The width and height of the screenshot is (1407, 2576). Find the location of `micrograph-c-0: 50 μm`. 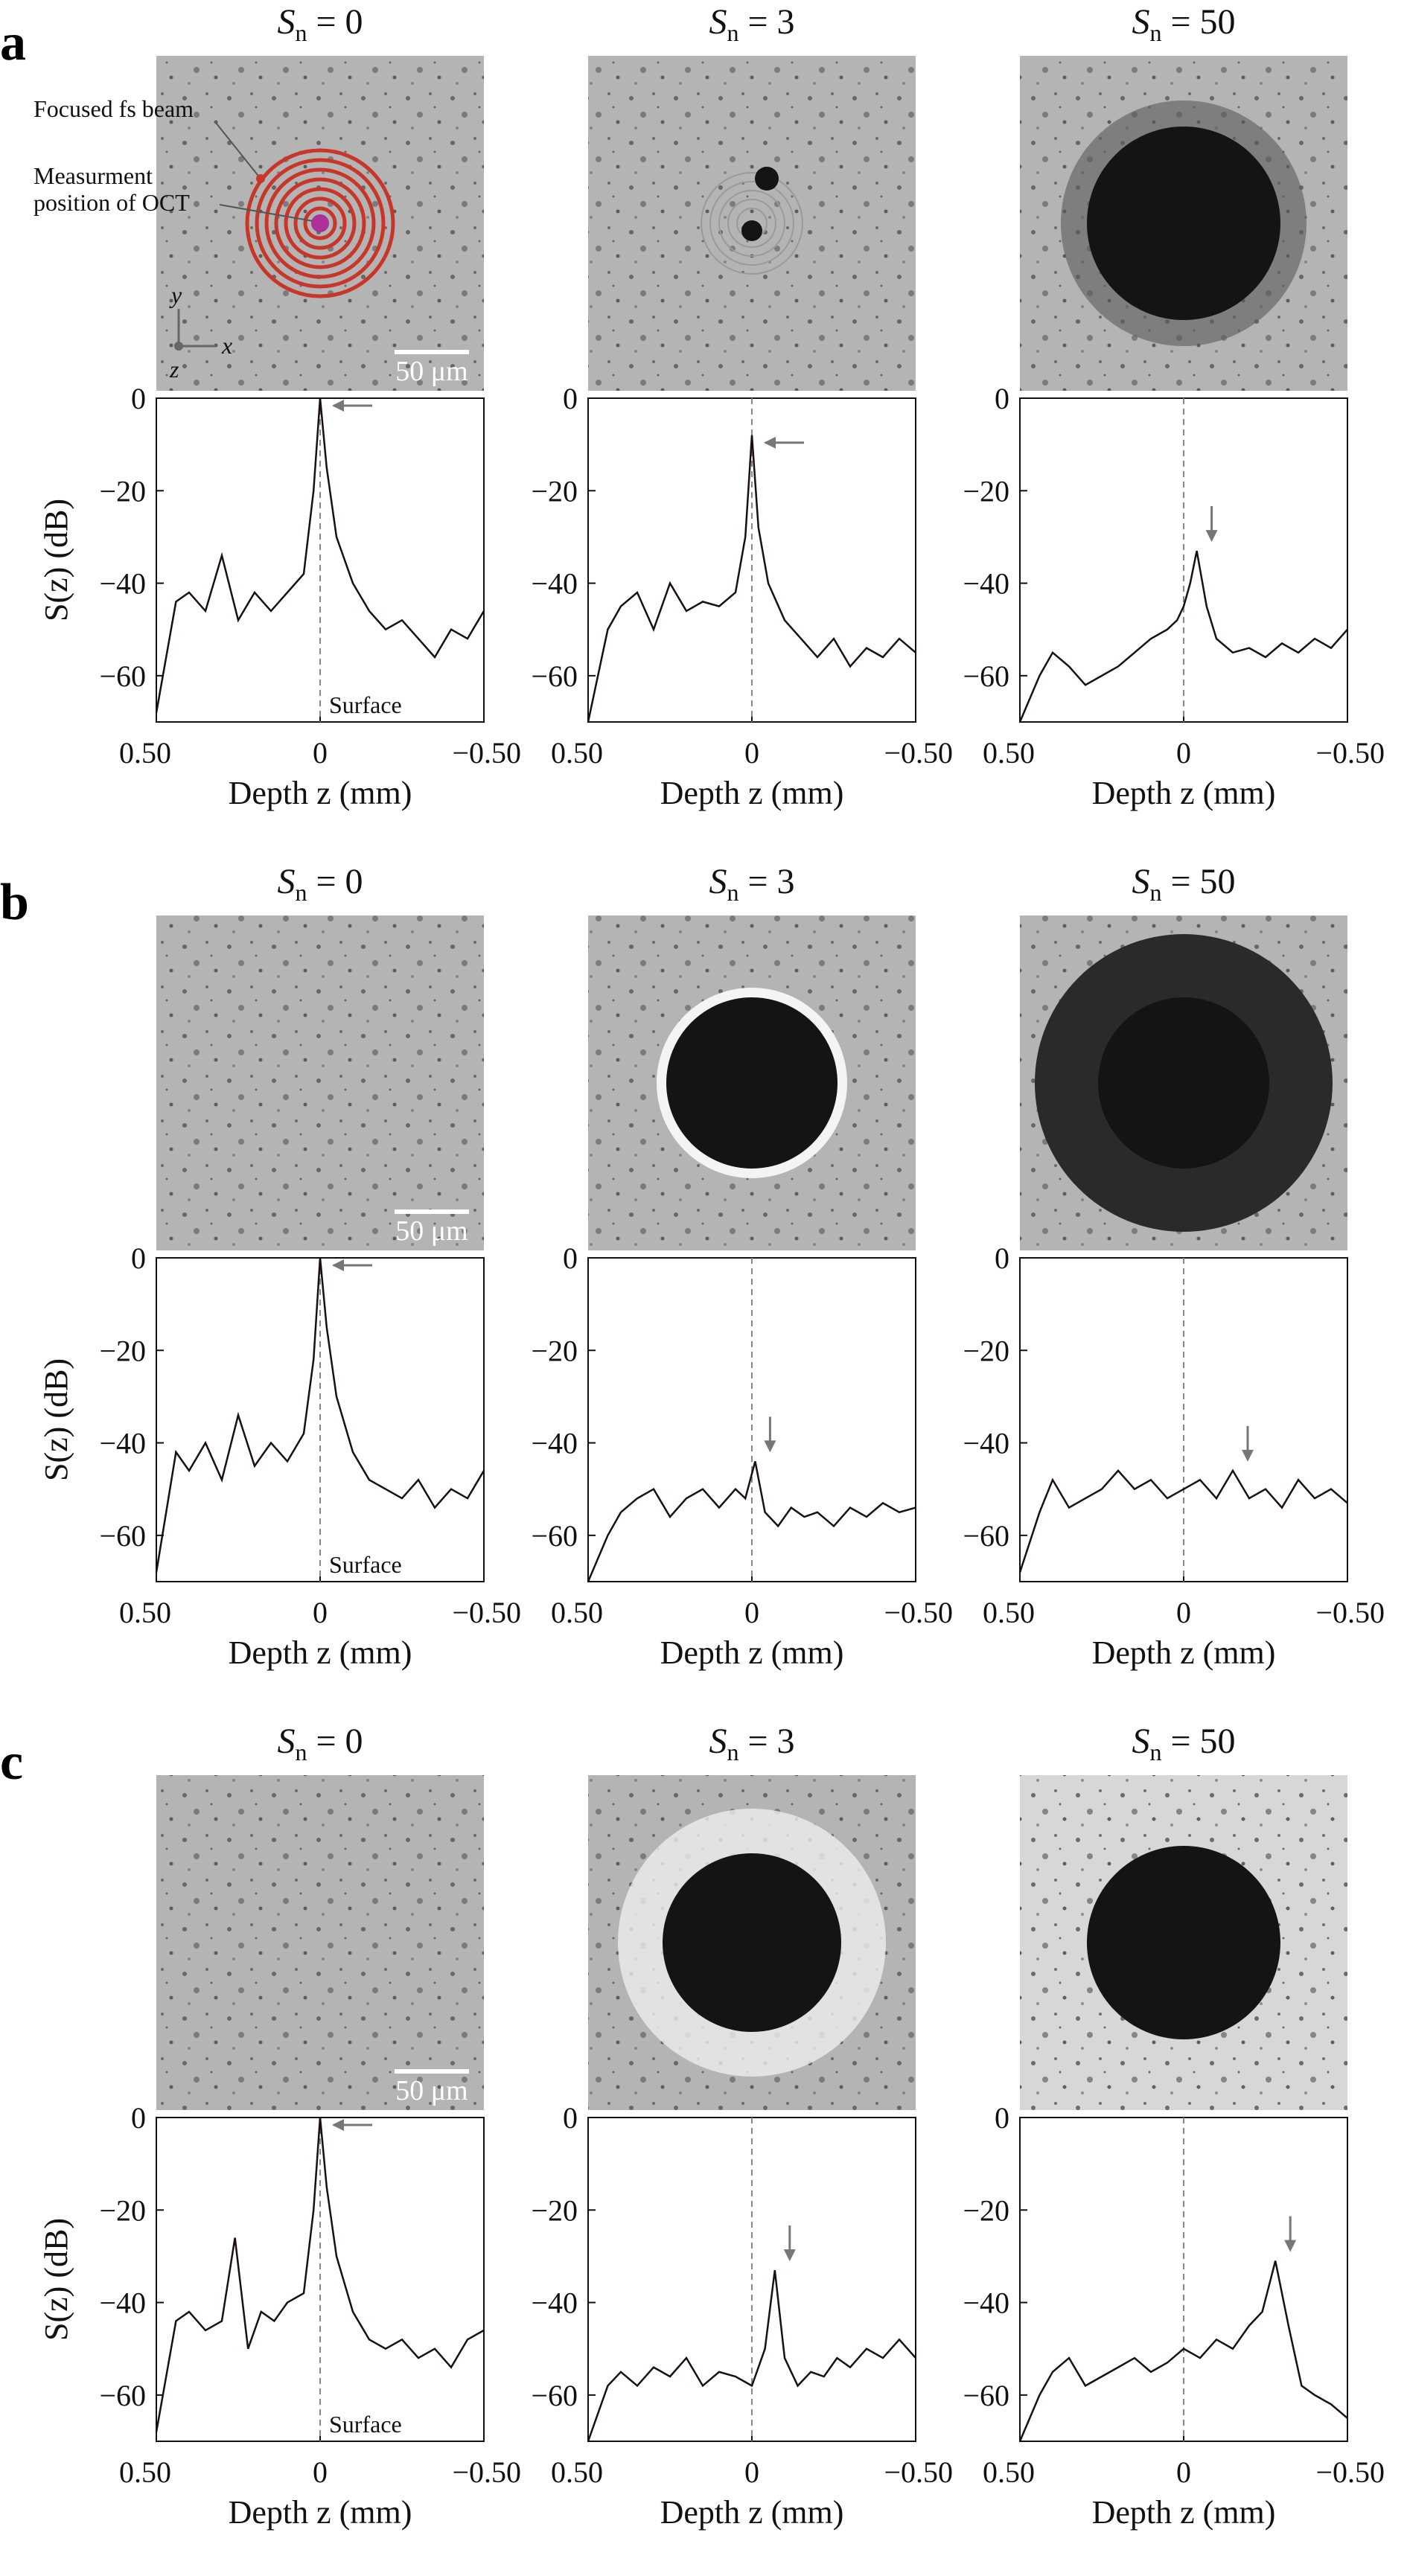

micrograph-c-0: 50 μm is located at coordinates (320, 1942).